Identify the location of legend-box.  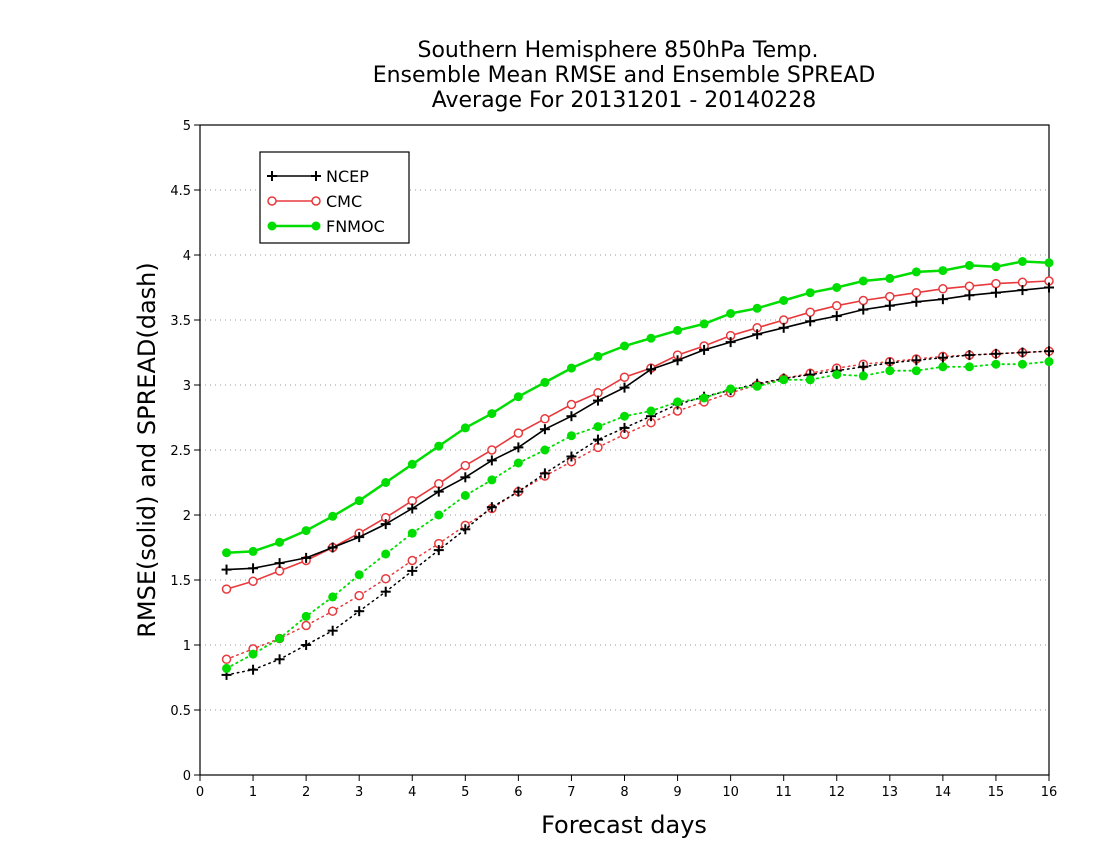
(334, 197).